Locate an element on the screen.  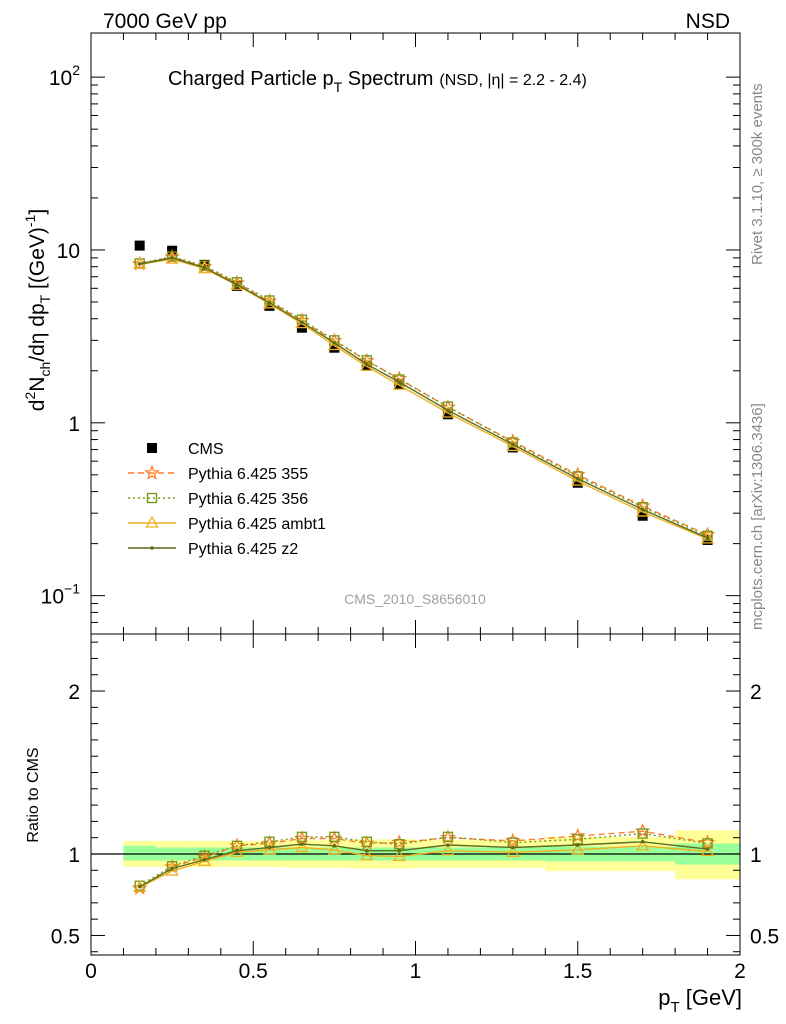
legend-item-pythia-6-425-ambt1: Pythia 6.425 ambt1 is located at coordinates (227, 524).